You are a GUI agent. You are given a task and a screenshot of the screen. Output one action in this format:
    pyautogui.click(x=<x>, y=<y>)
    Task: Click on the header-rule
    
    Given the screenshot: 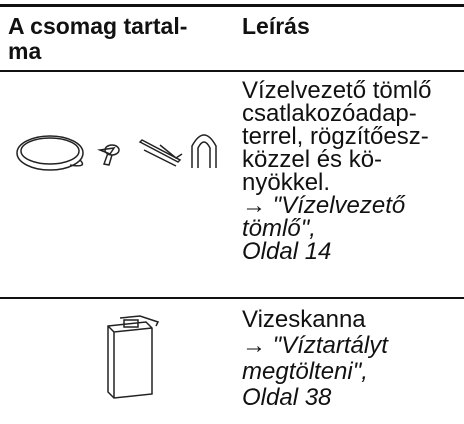 What is the action you would take?
    pyautogui.click(x=232, y=71)
    